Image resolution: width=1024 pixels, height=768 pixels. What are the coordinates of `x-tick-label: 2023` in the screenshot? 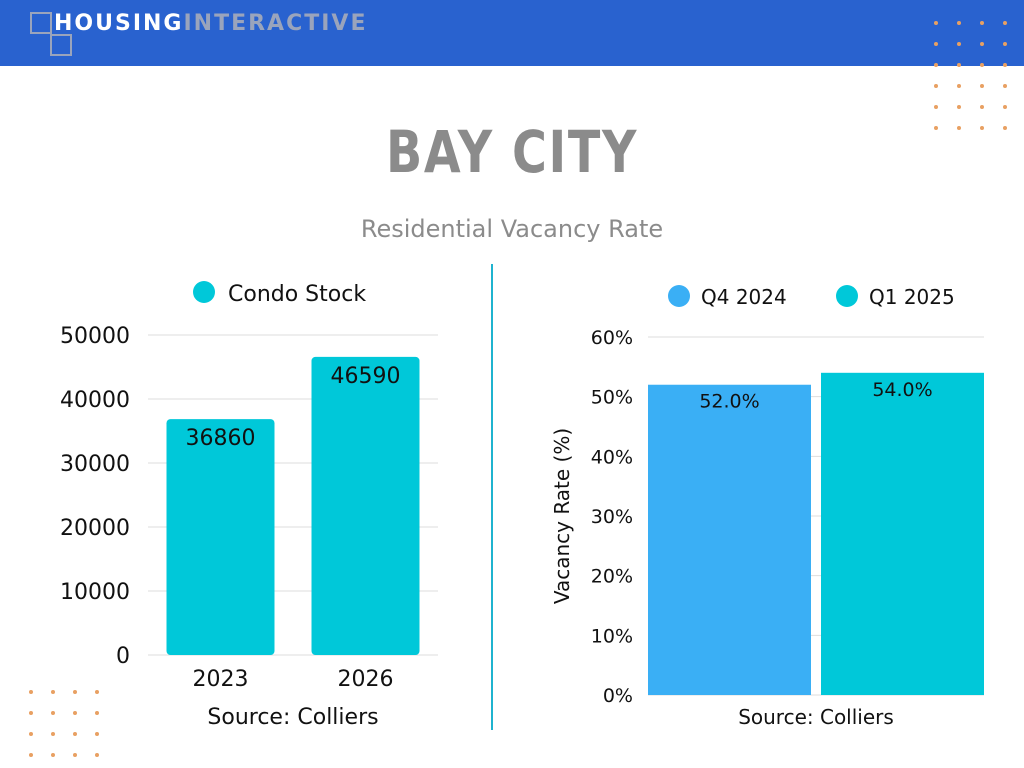 It's located at (221, 679).